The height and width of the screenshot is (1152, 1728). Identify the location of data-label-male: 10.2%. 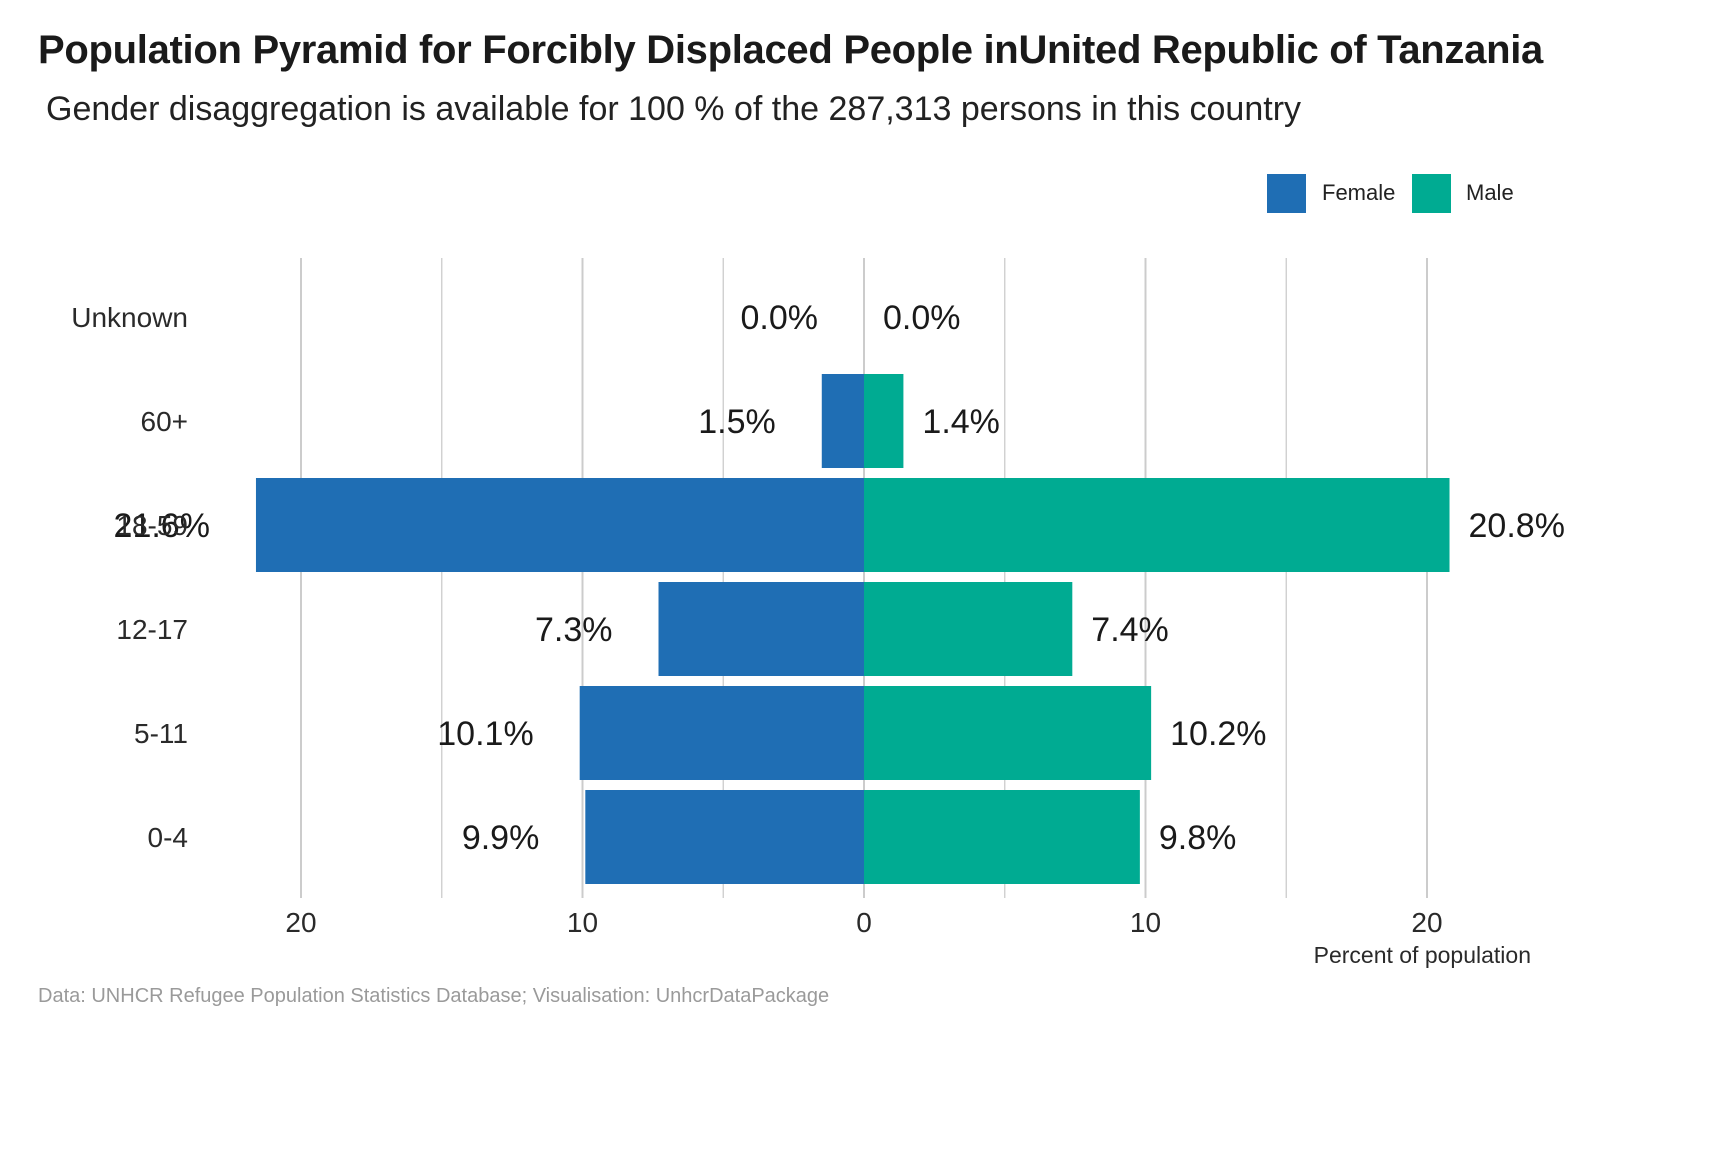
(1218, 734).